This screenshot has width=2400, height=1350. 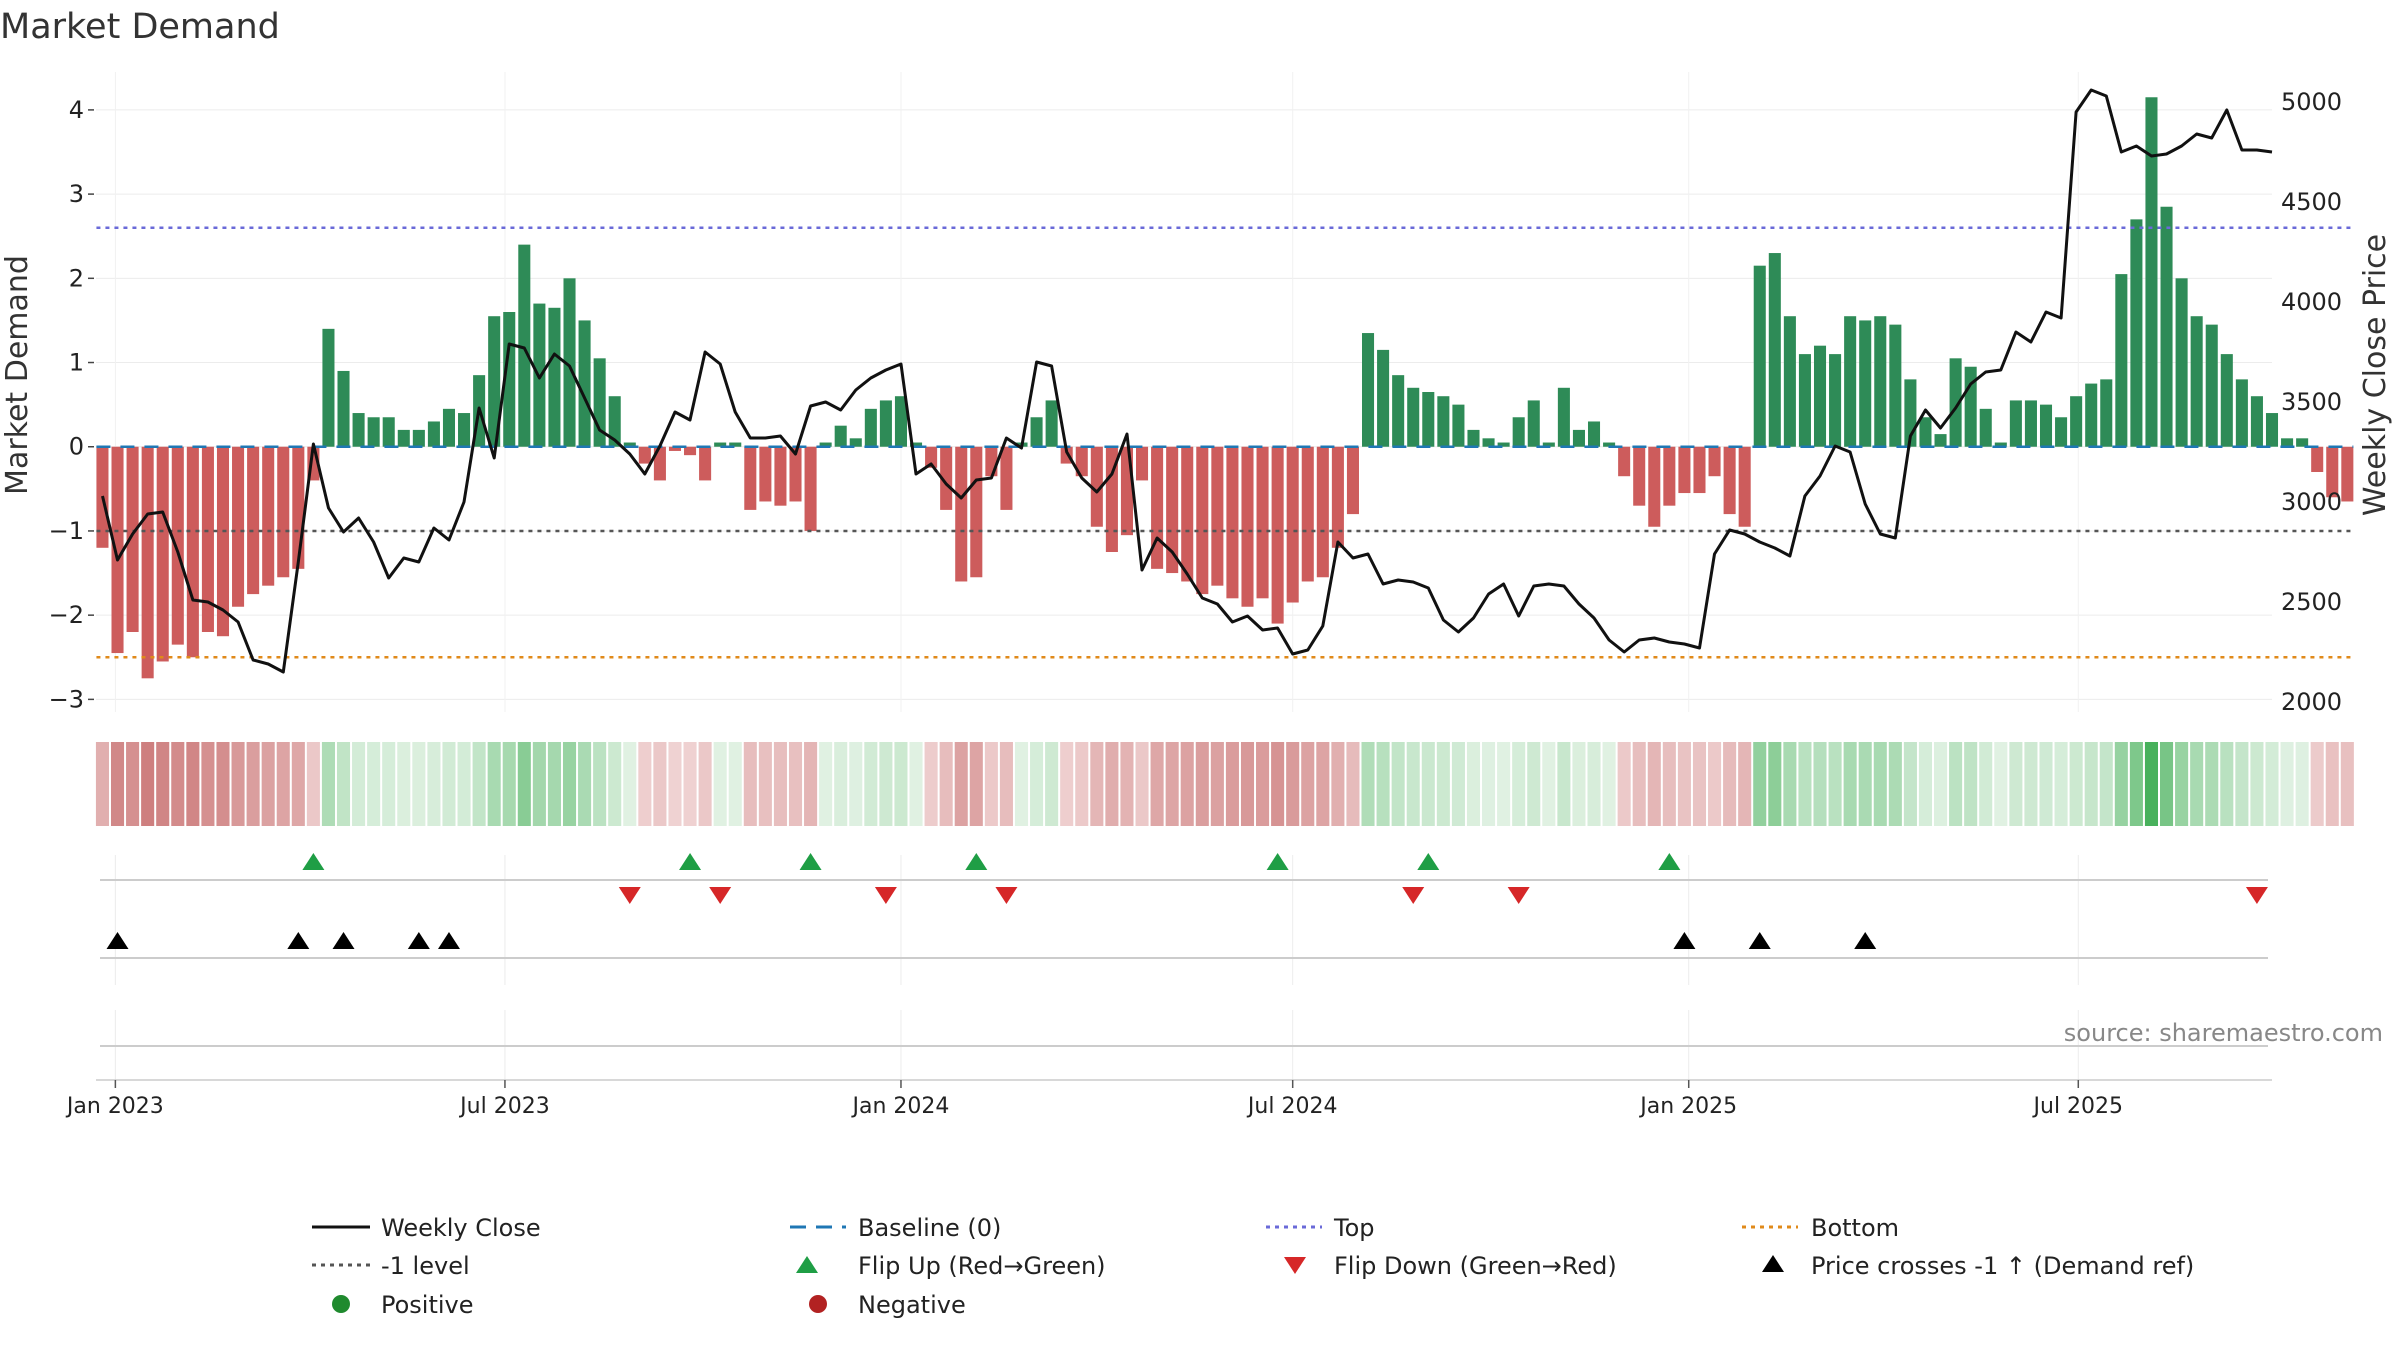 What do you see at coordinates (1354, 1228) in the screenshot?
I see `legend-label: Top` at bounding box center [1354, 1228].